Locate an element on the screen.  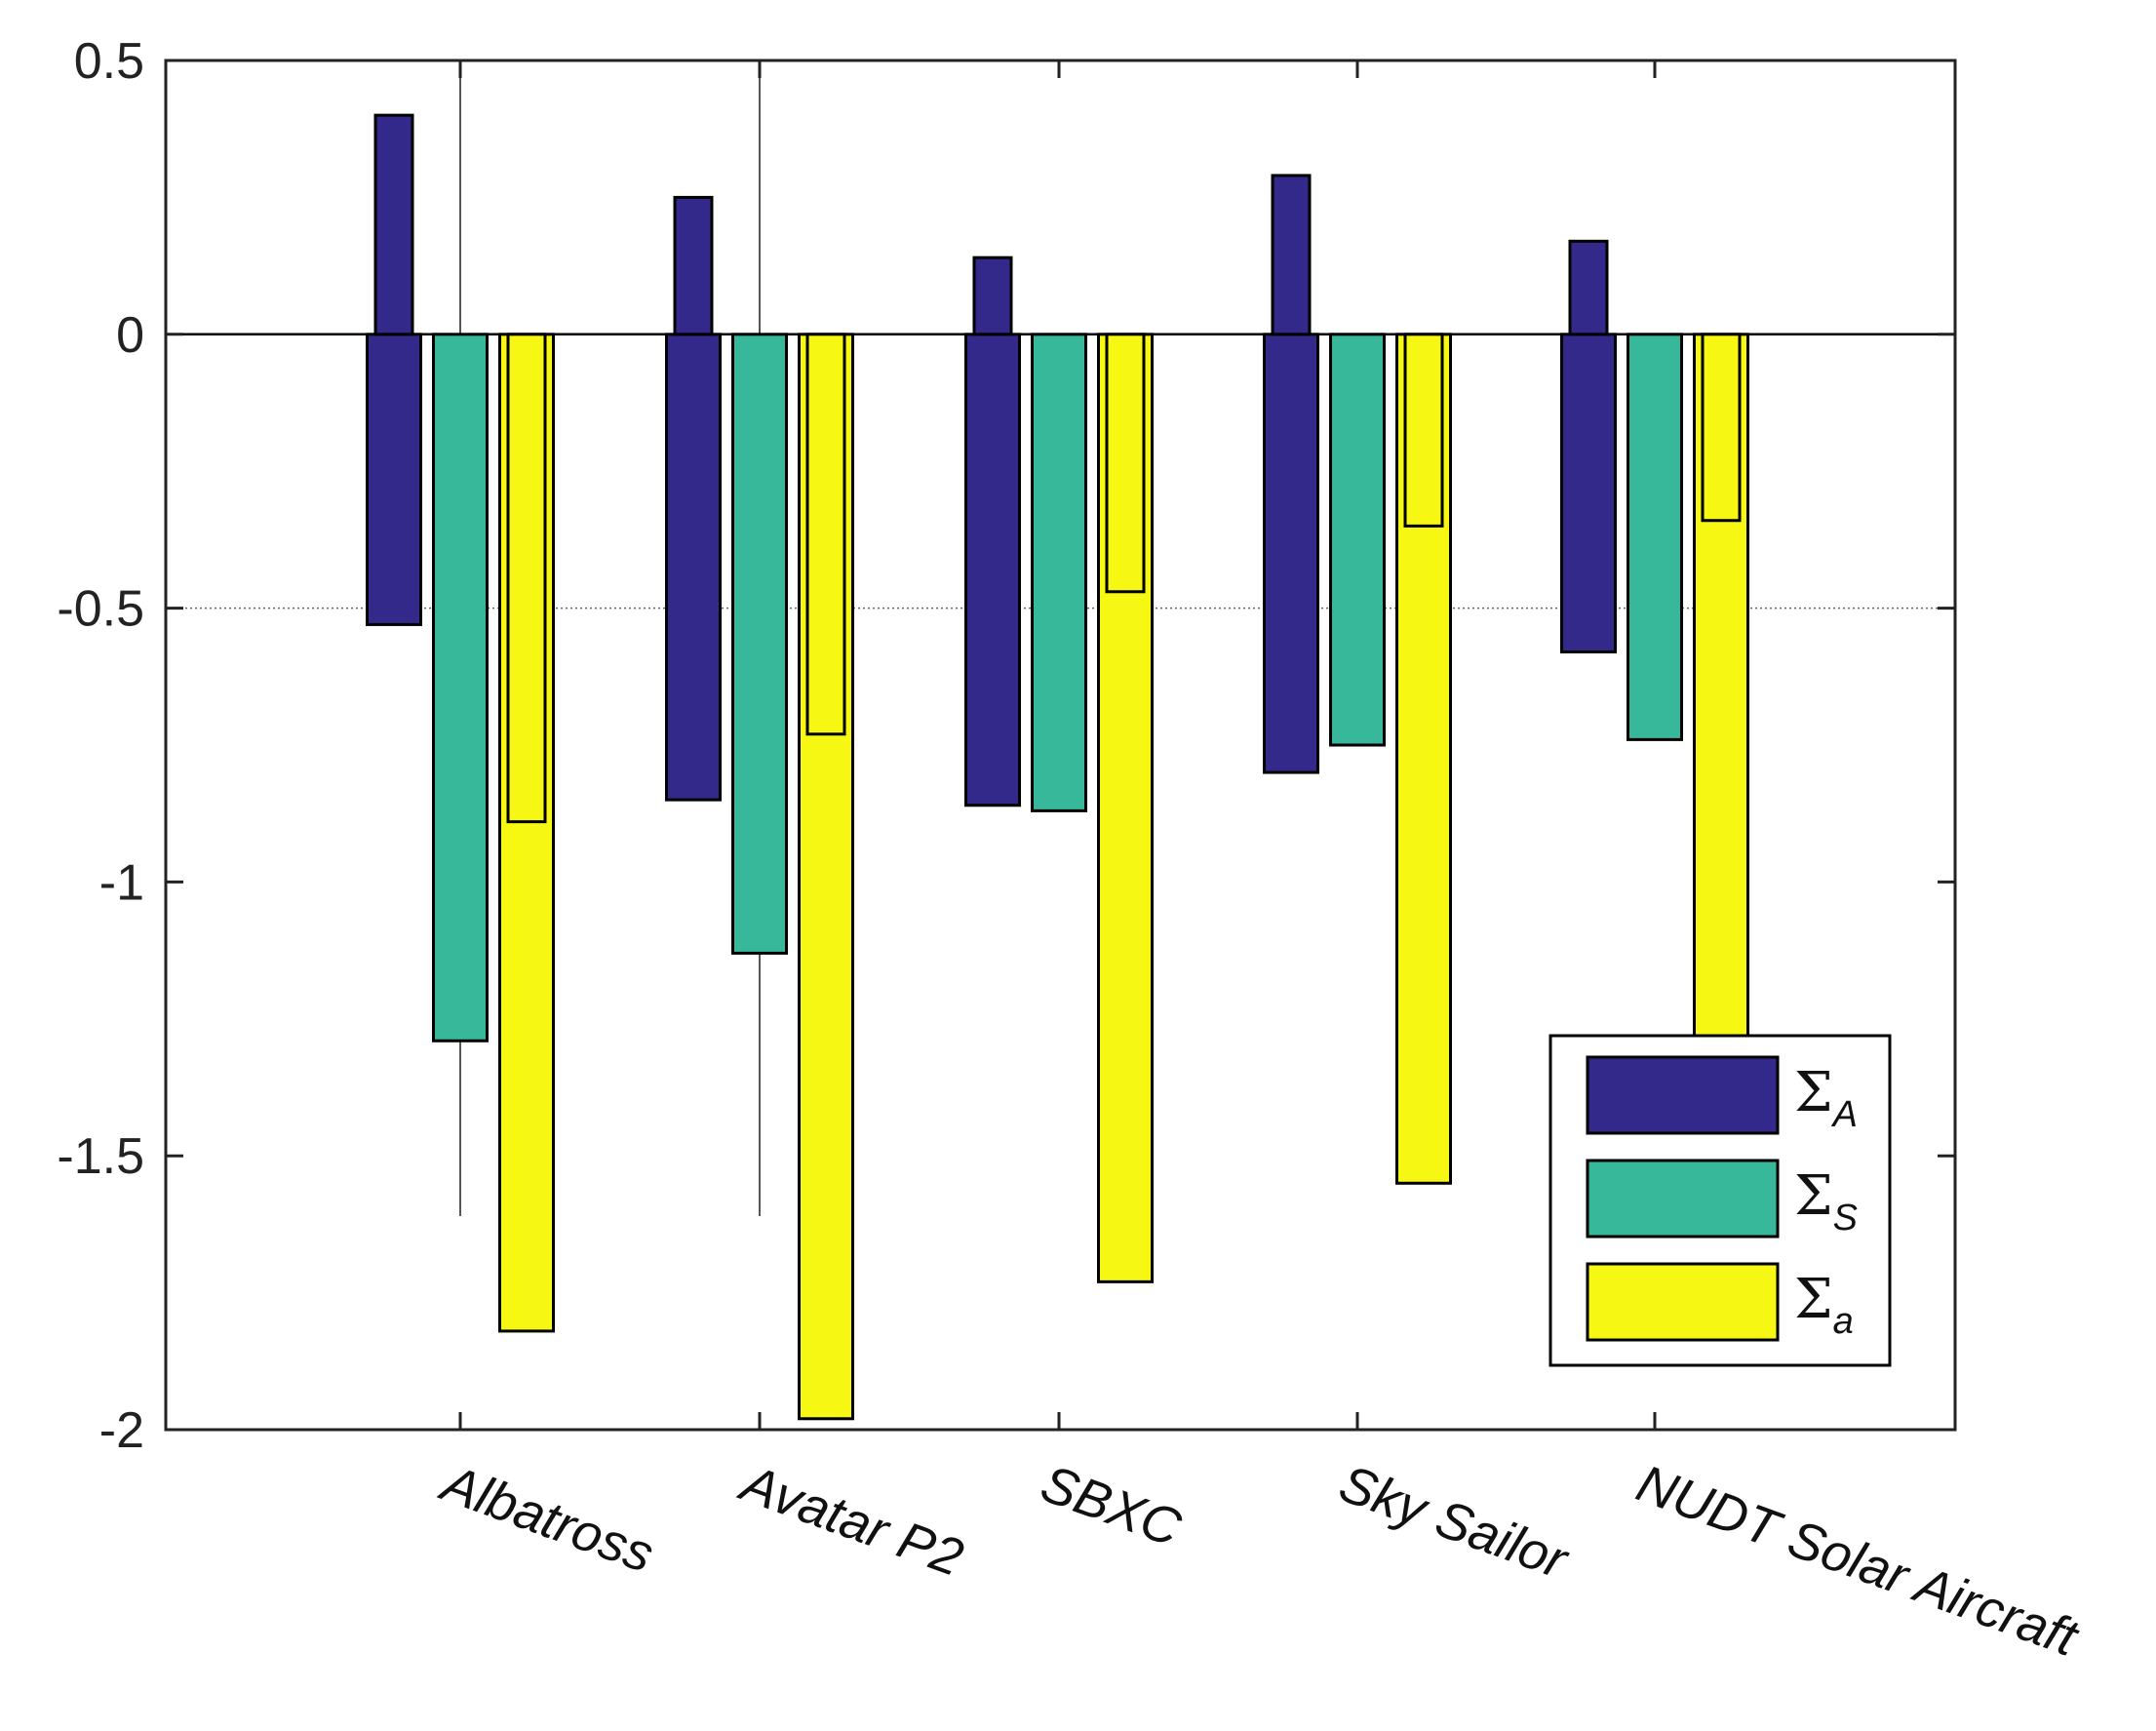
y-tick-label: -0.5 is located at coordinates (100, 609).